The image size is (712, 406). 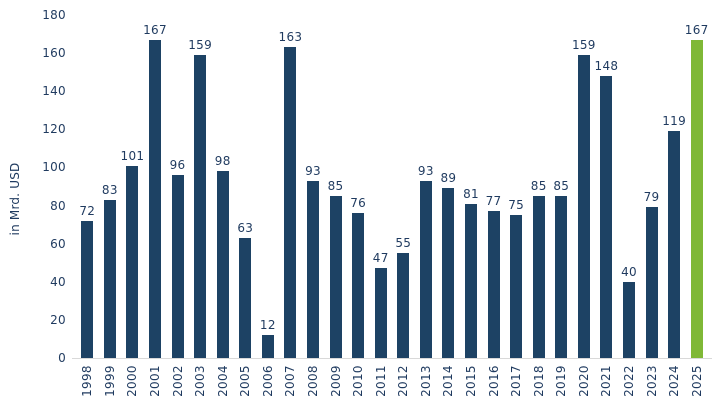 I want to click on bar-2015, so click(x=471, y=280).